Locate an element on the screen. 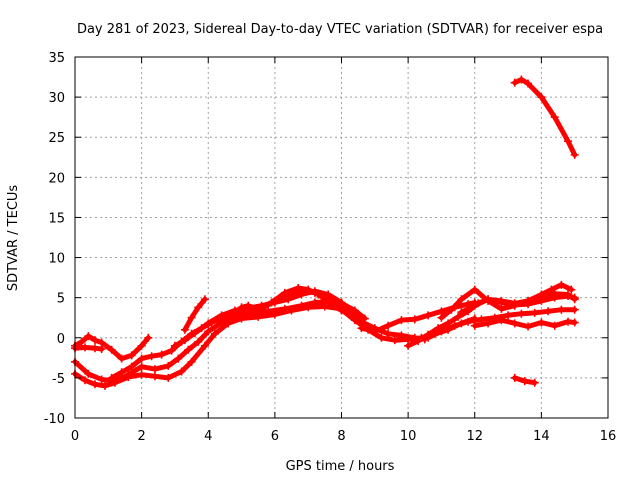 The image size is (640, 480). x-tick-label: 16 is located at coordinates (608, 436).